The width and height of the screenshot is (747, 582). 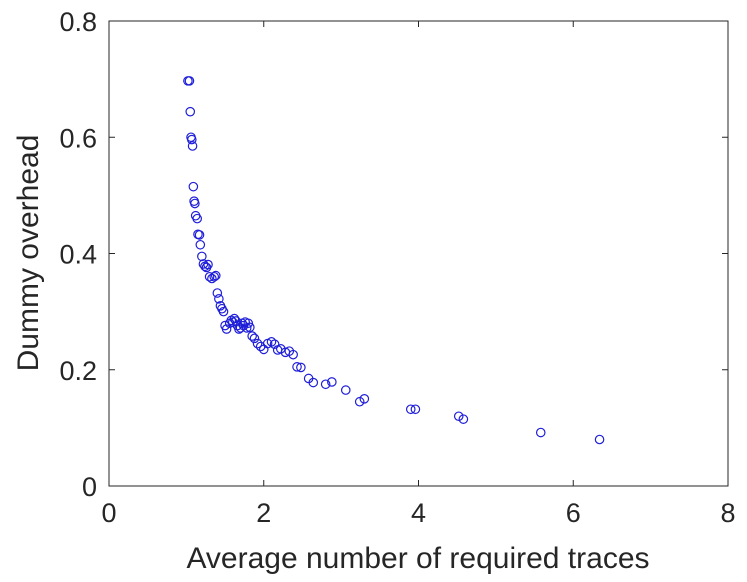 I want to click on x-tick-label: 2, so click(x=263, y=513).